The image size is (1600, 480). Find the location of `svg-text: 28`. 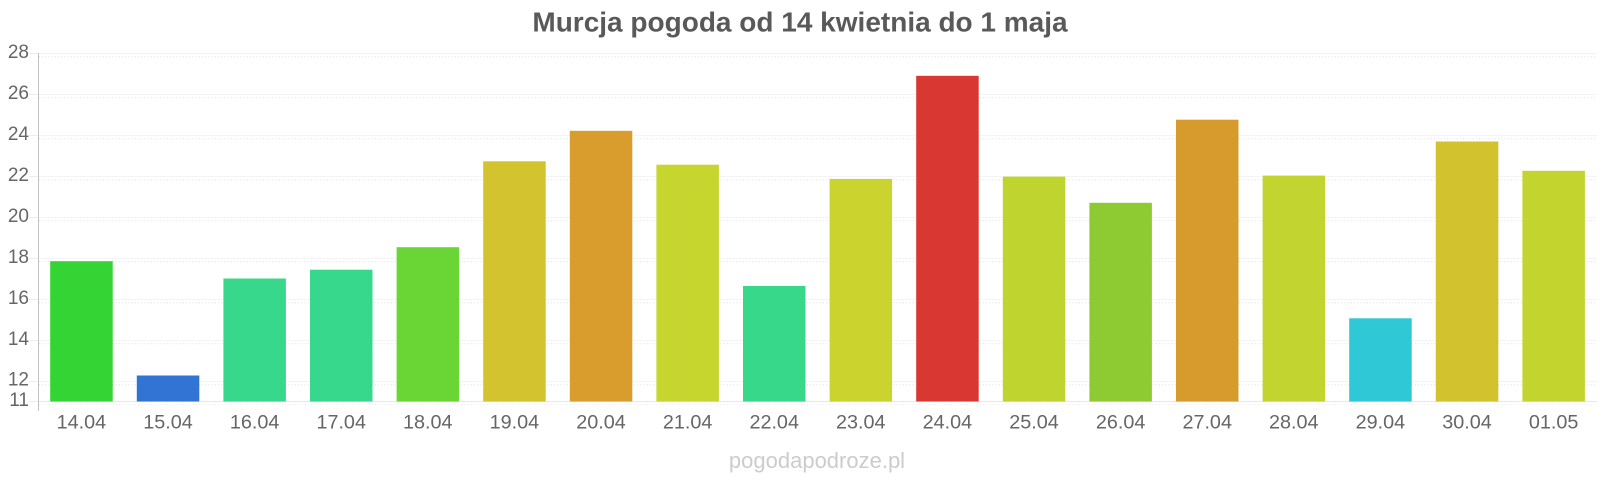

svg-text: 28 is located at coordinates (18, 52).